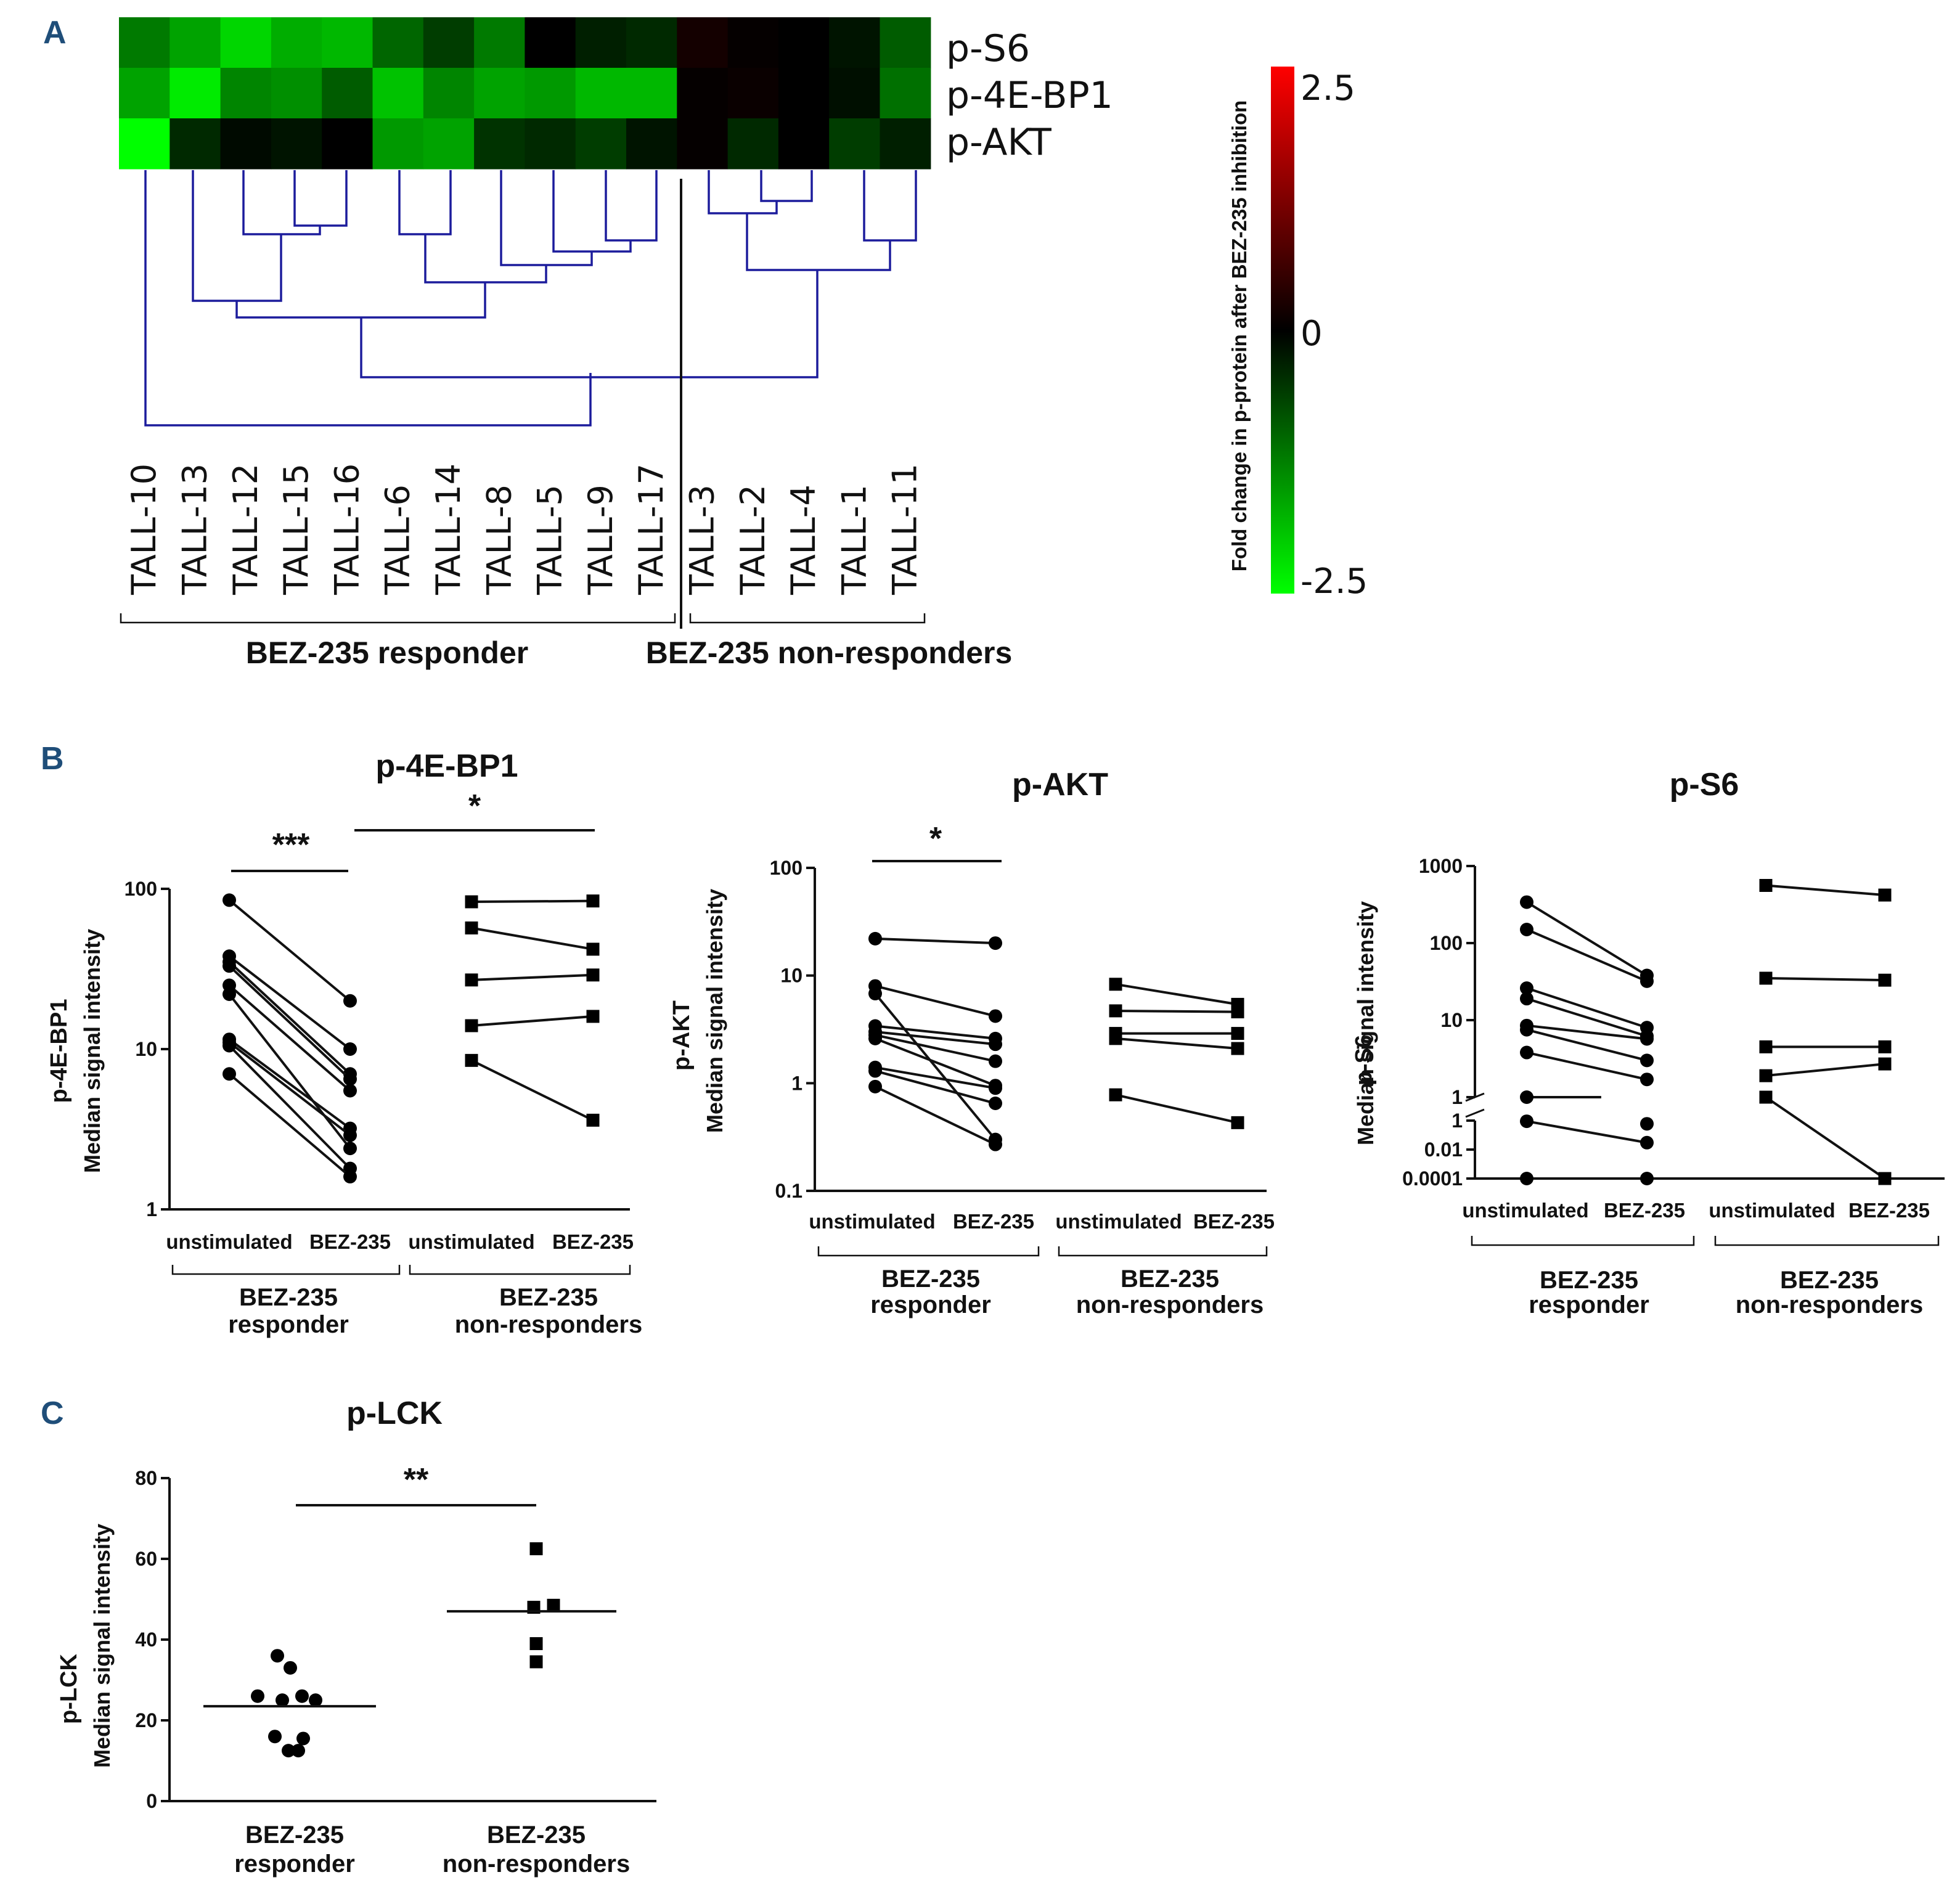 This screenshot has width=1960, height=1888. Describe the element at coordinates (52, 759) in the screenshot. I see `panel-label-b: B` at that location.